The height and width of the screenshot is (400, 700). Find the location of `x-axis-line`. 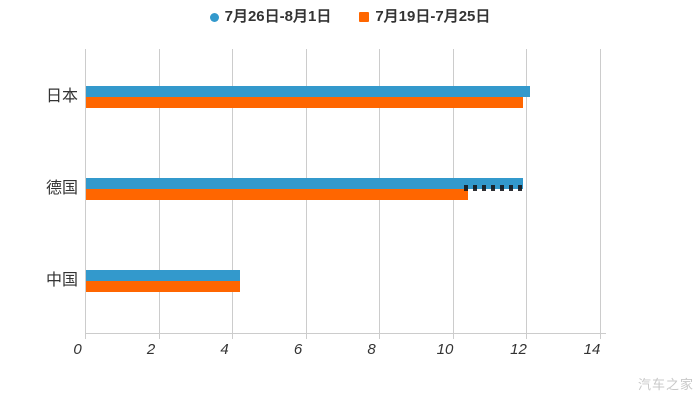

x-axis-line is located at coordinates (345, 333).